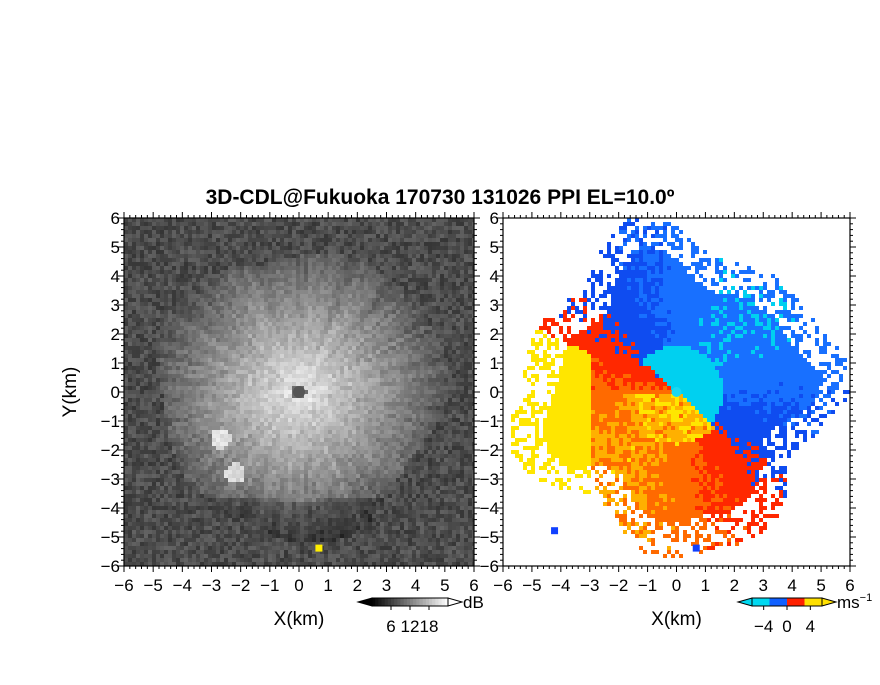  What do you see at coordinates (810, 626) in the screenshot?
I see `colorbar-tick-label: 4` at bounding box center [810, 626].